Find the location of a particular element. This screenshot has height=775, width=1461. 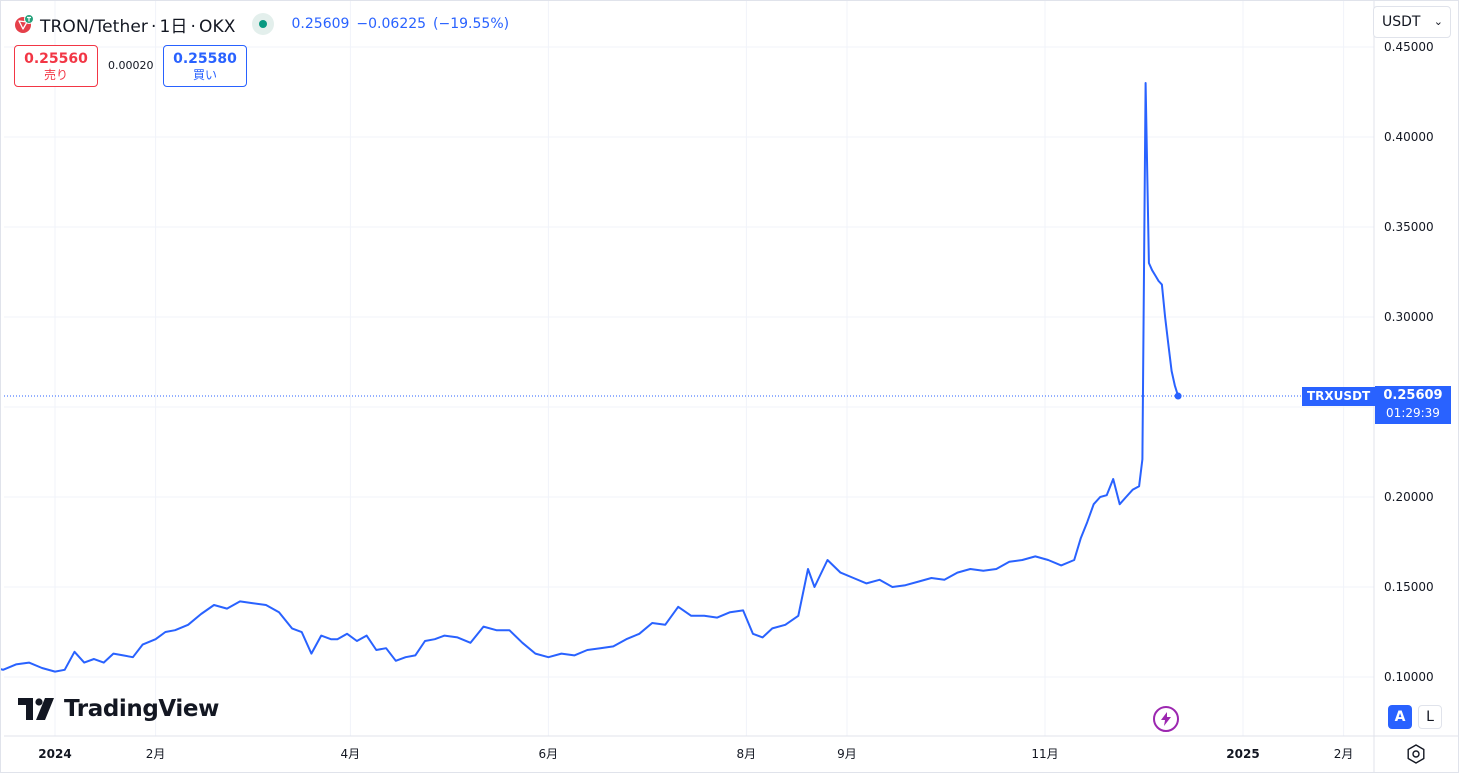

log-scale-button: L is located at coordinates (1430, 717).